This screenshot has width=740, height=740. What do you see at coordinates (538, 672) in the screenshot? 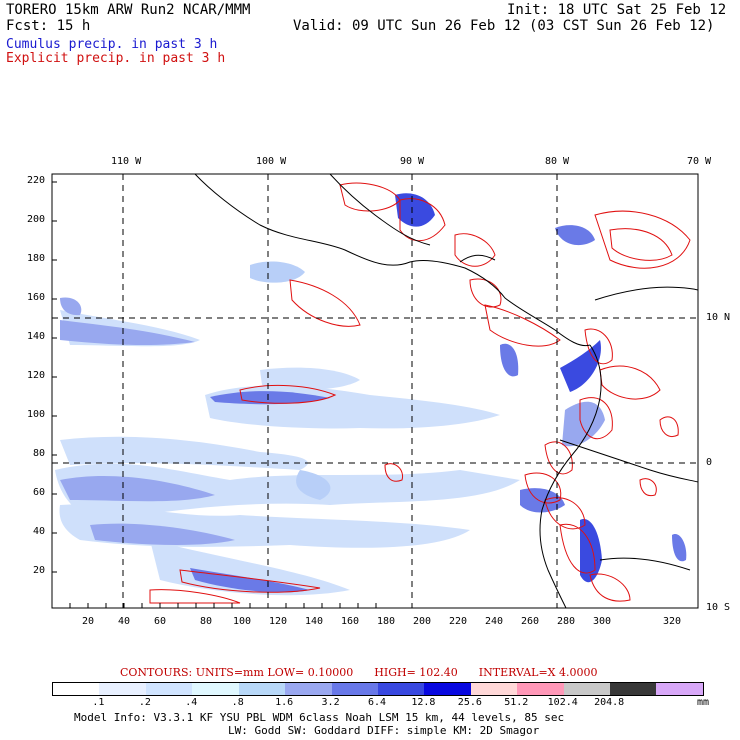
I see `contours-interval: INTERVAL=X 4.0000` at bounding box center [538, 672].